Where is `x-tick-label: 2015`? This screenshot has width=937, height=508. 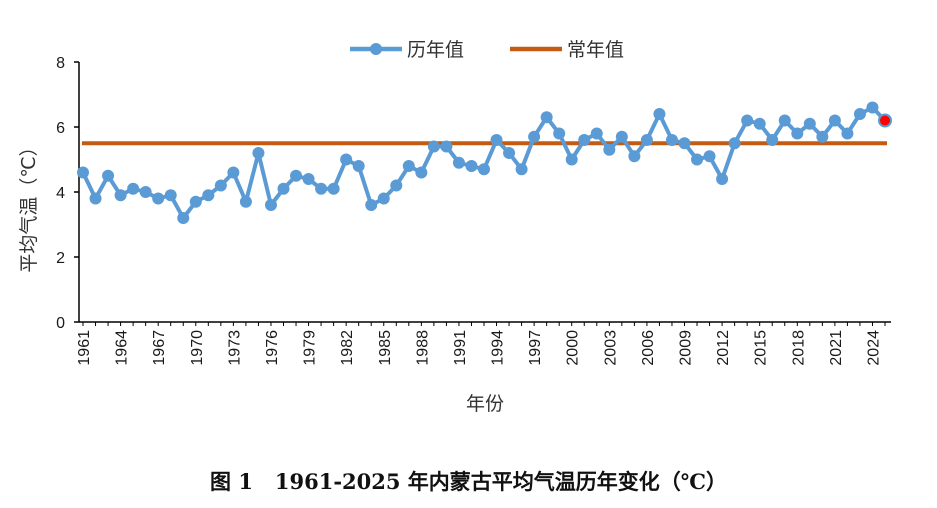 x-tick-label: 2015 is located at coordinates (761, 348).